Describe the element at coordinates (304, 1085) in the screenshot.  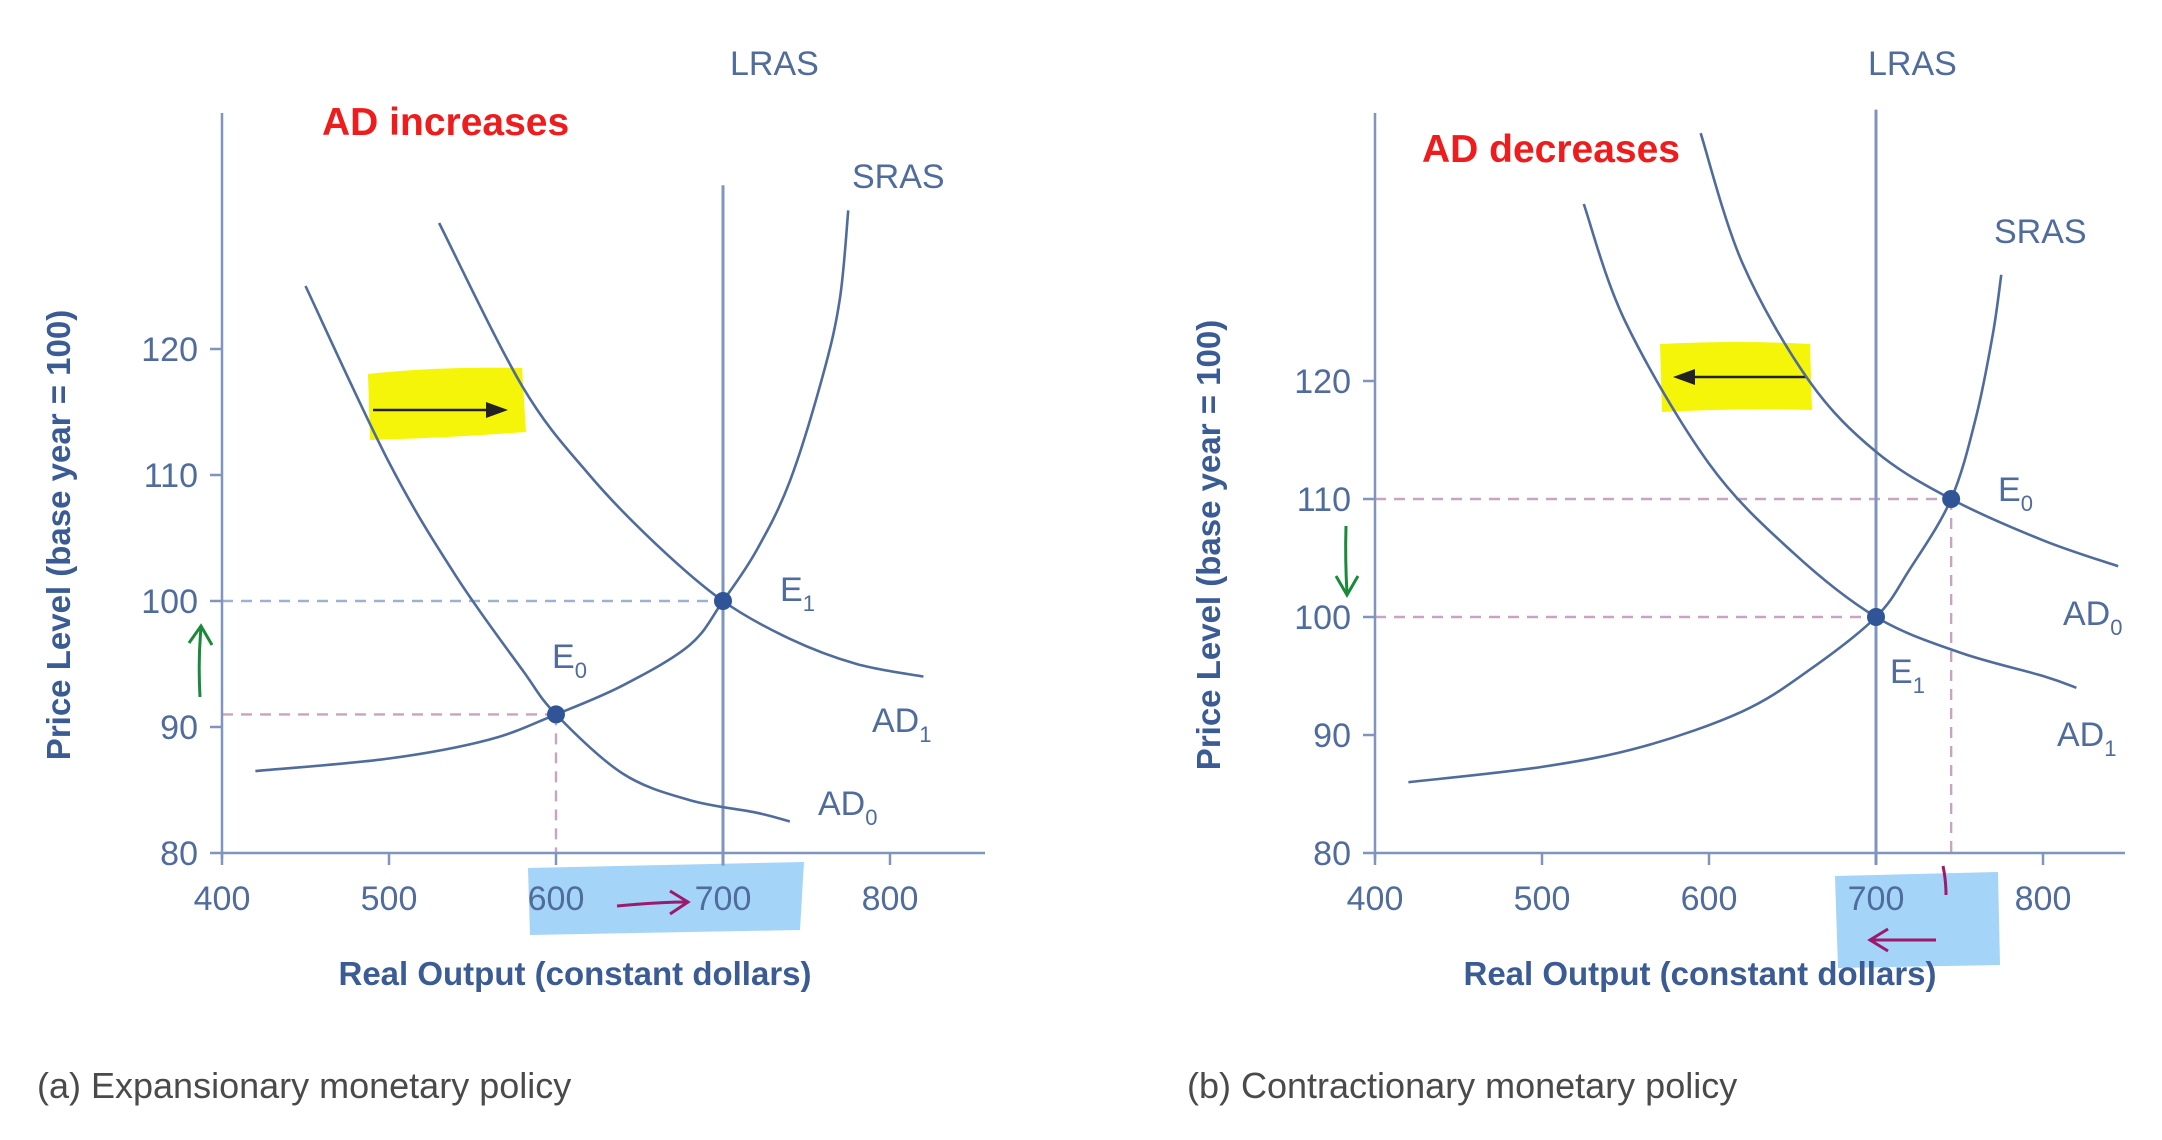
I see `chart-caption: (a) Expansionary monetary policy` at that location.